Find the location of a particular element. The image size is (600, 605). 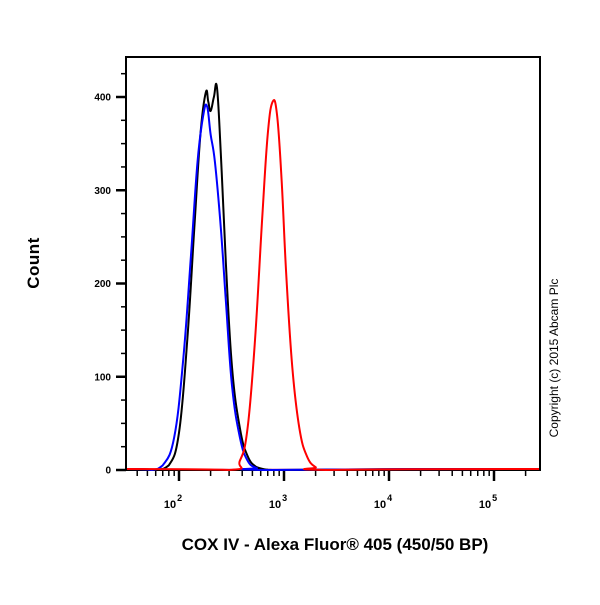

y-tick-label: 300 is located at coordinates (102, 191).